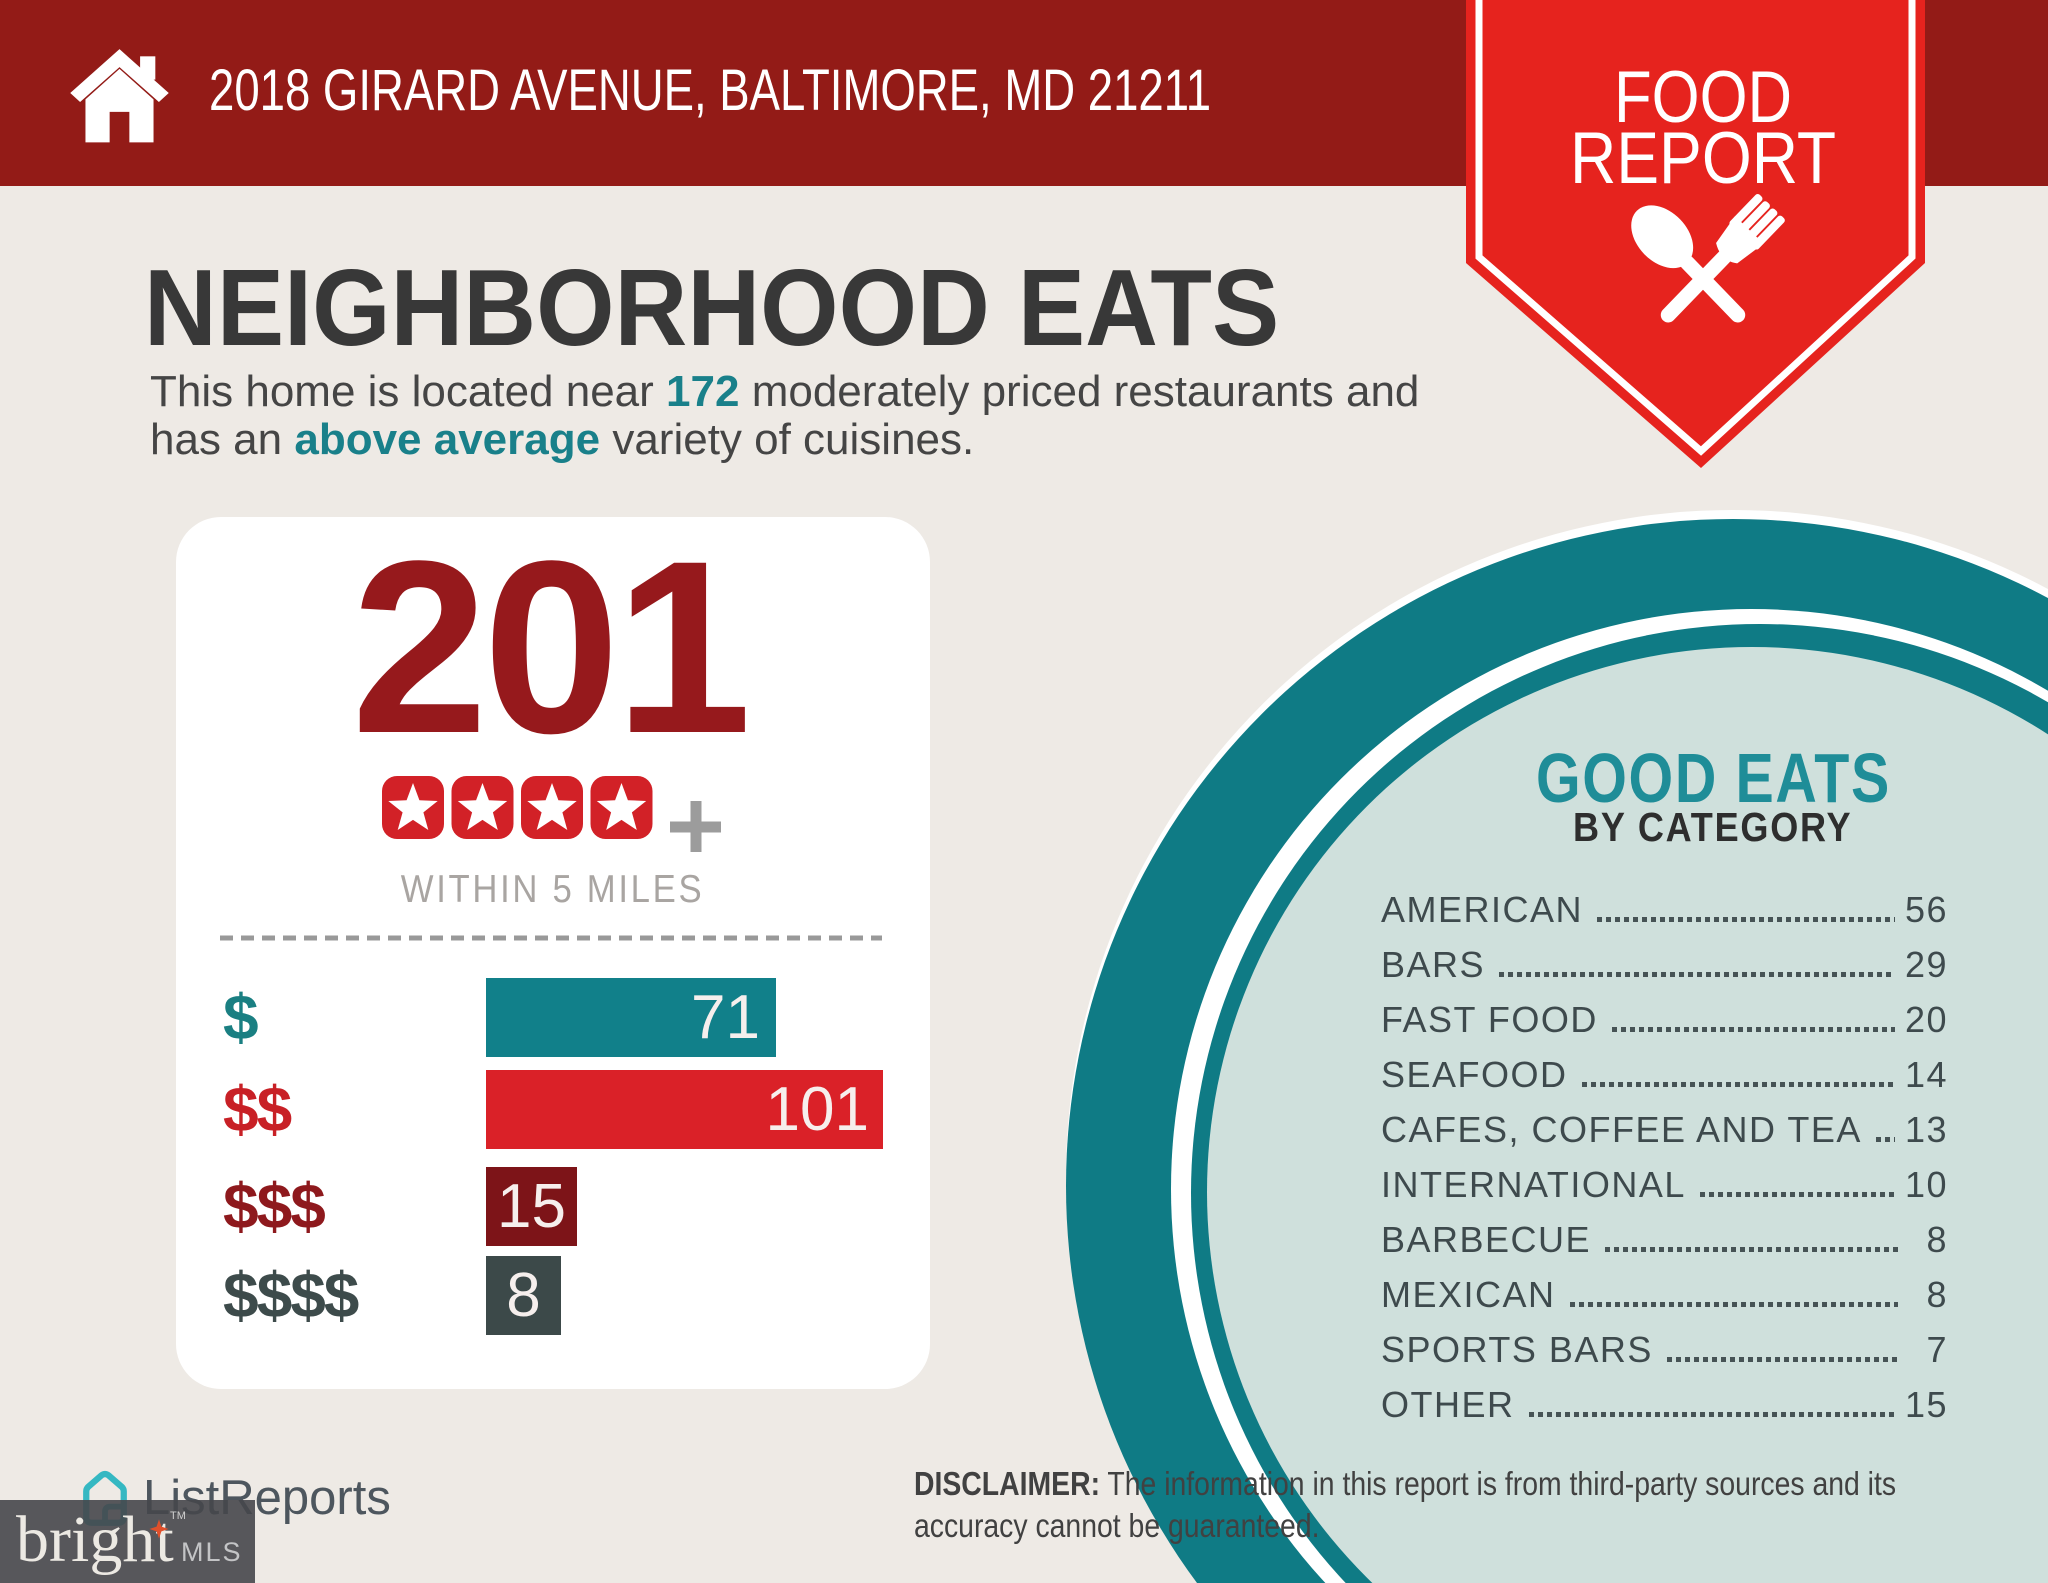  Describe the element at coordinates (1703, 97) in the screenshot. I see `svg-text: FOOD` at that location.